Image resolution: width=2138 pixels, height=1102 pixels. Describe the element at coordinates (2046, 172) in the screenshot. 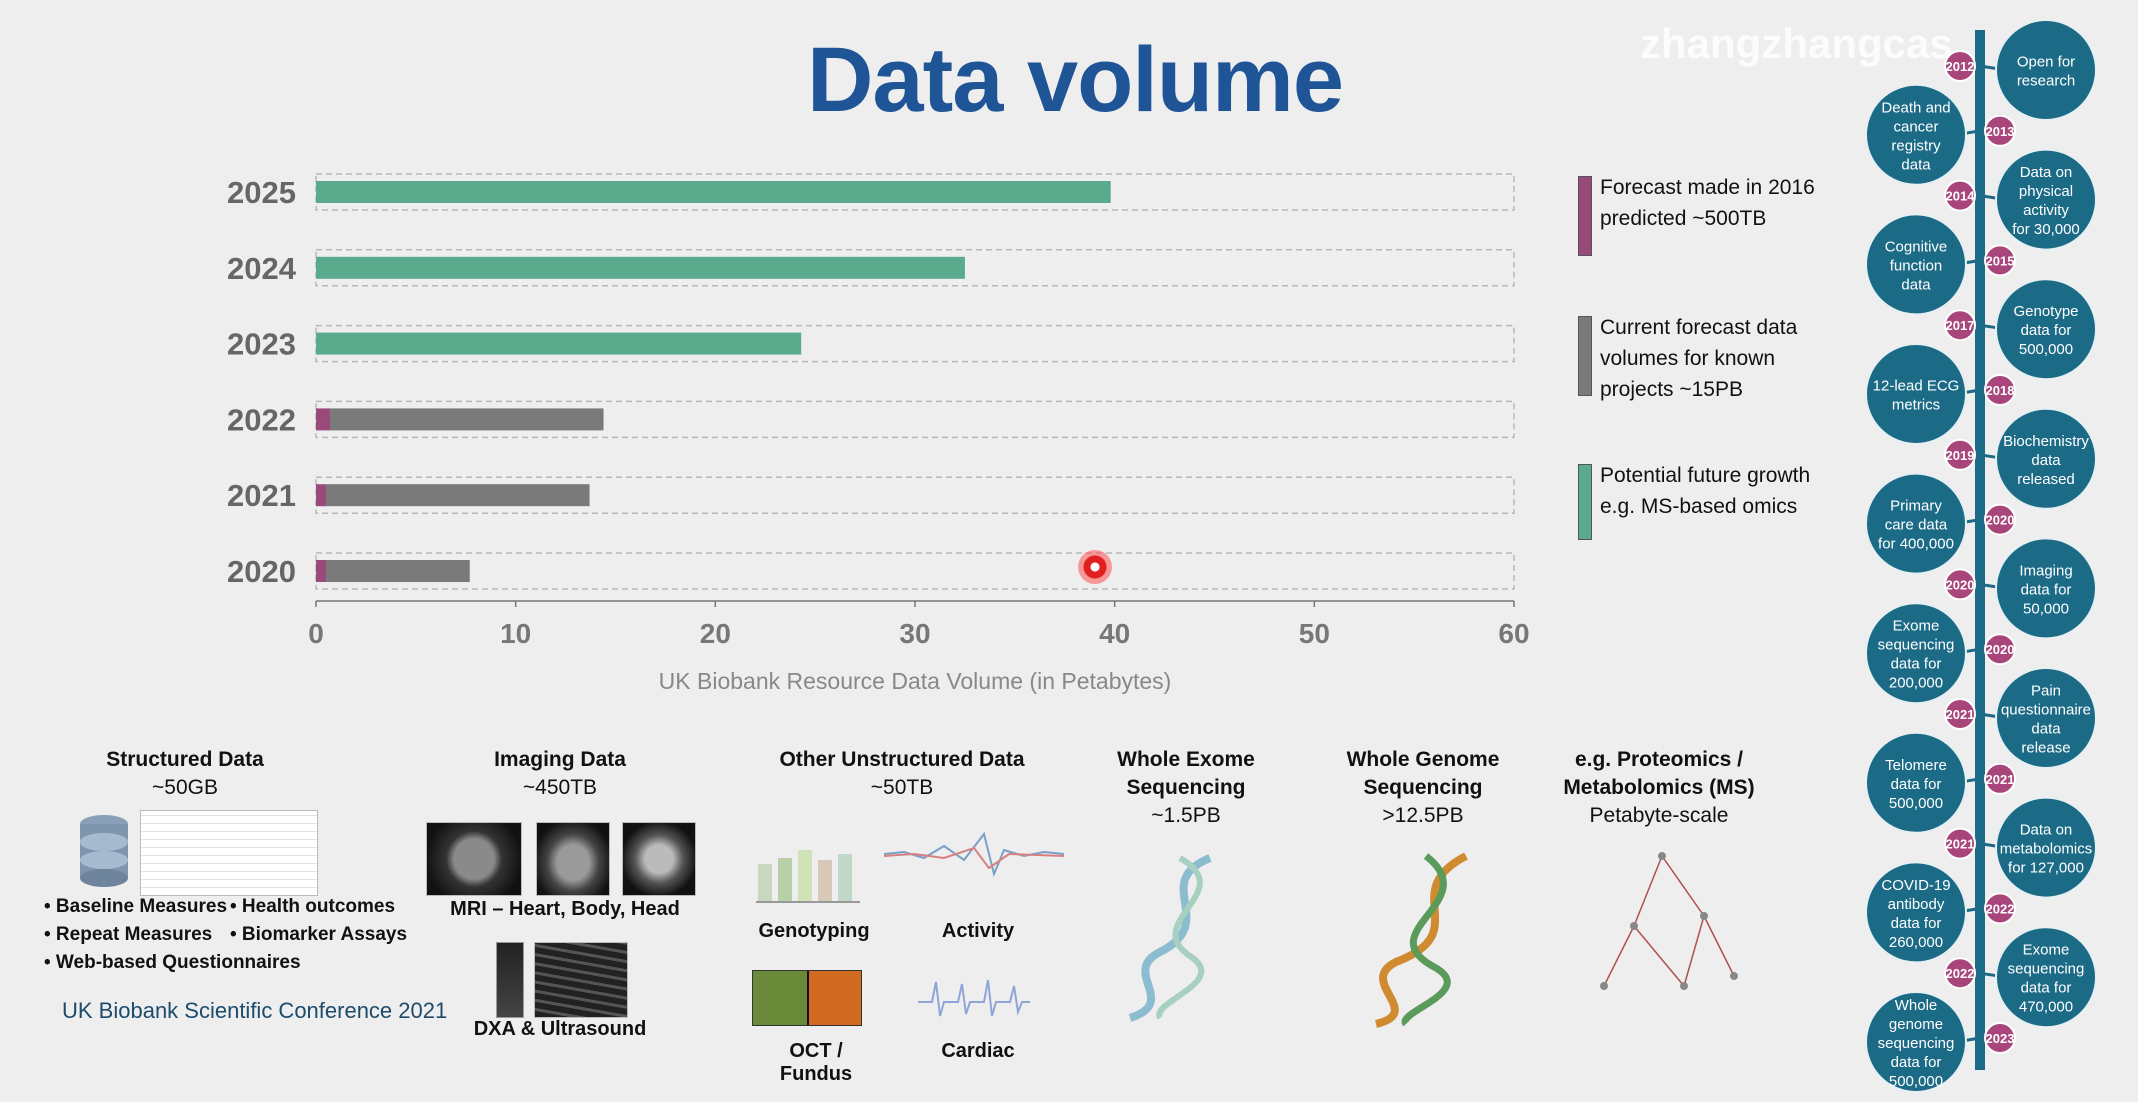

I see `milestone-text: Data on` at that location.